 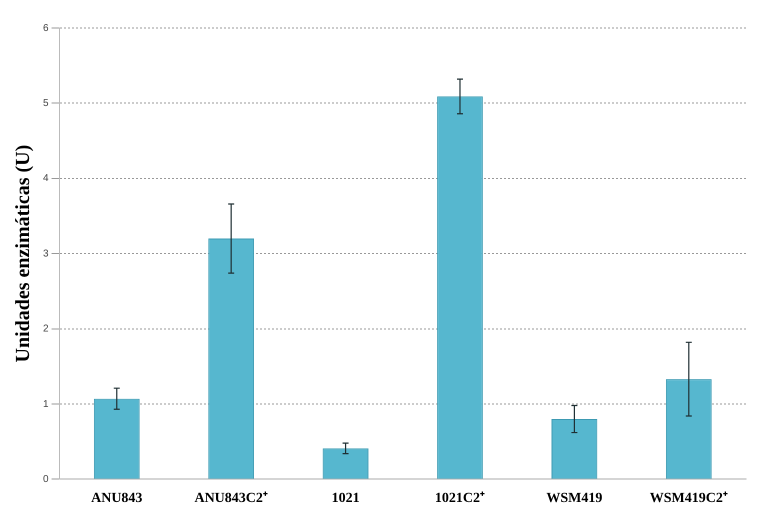 I want to click on y-tick-label: 3, so click(x=46, y=254).